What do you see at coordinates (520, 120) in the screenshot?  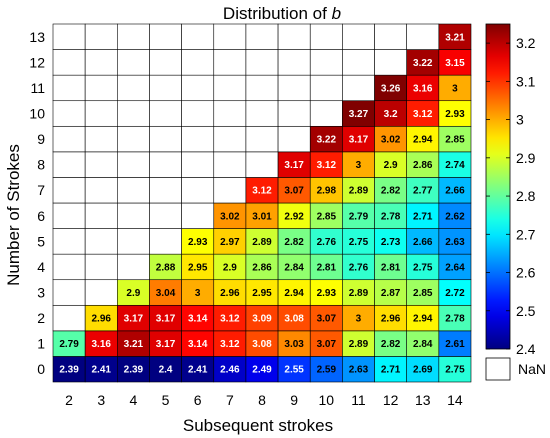 I see `colorbar-tick-label: 3` at bounding box center [520, 120].